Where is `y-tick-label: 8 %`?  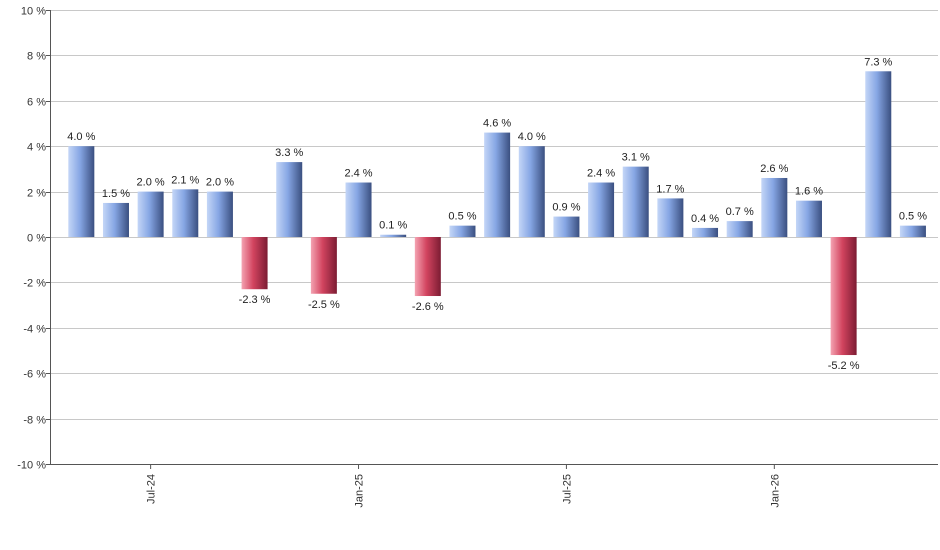
y-tick-label: 8 % is located at coordinates (36, 57).